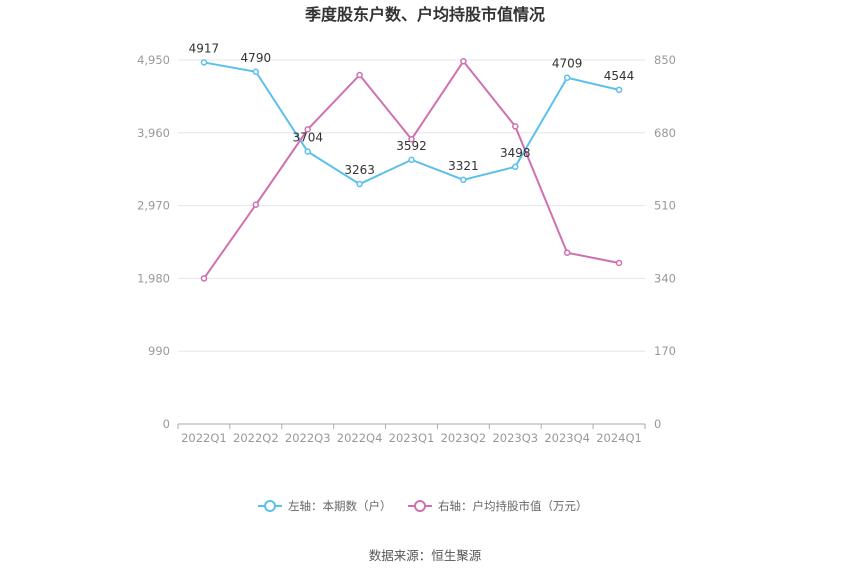 This screenshot has height=575, width=850. What do you see at coordinates (567, 64) in the screenshot?
I see `data-label: 4709` at bounding box center [567, 64].